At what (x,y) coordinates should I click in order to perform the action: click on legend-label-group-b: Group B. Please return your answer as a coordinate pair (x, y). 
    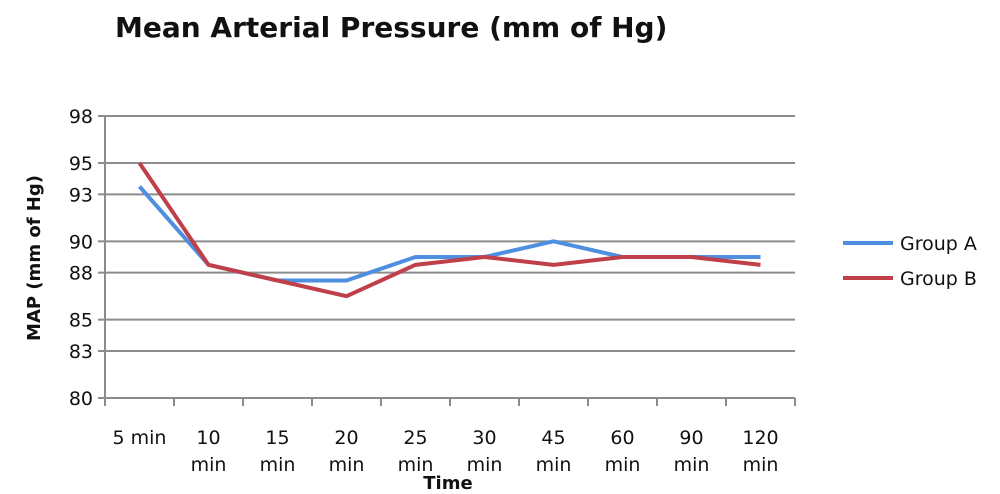
    Looking at the image, I should click on (938, 279).